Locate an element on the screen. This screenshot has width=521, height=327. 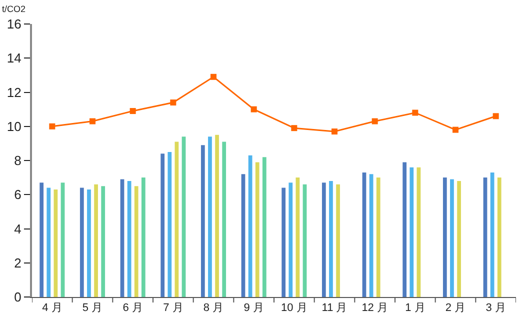
y-axis-title: t/CO2 is located at coordinates (14, 9).